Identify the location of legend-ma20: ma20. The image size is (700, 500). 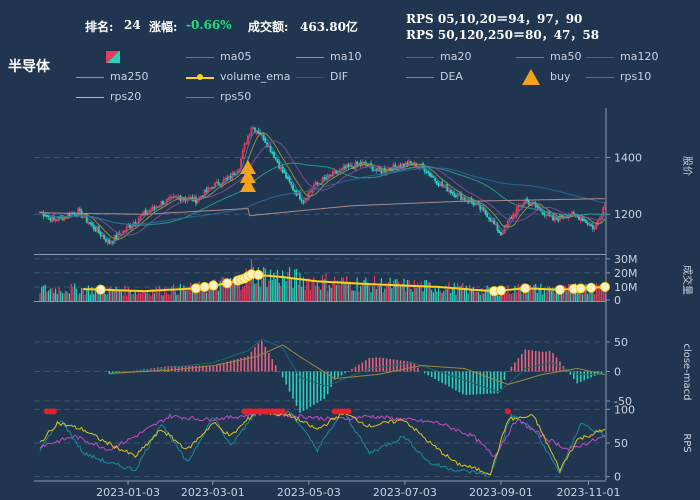
(456, 56).